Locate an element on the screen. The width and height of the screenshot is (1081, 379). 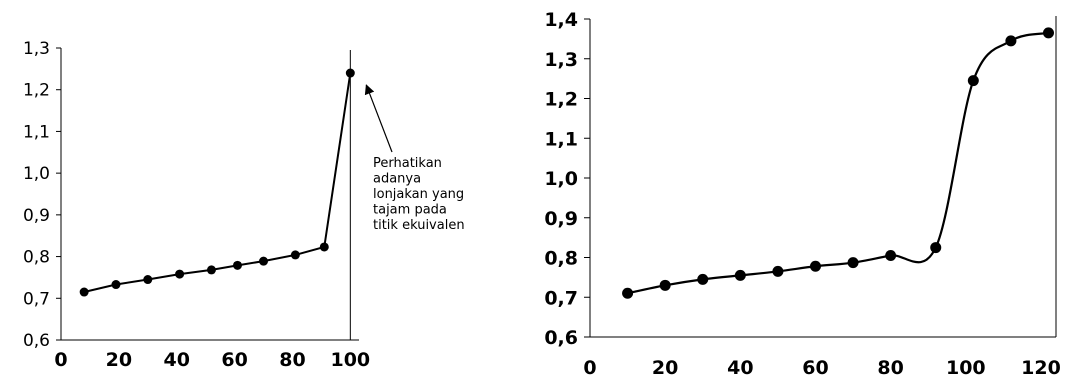
annotation-text-line: tajam pada is located at coordinates (410, 210).